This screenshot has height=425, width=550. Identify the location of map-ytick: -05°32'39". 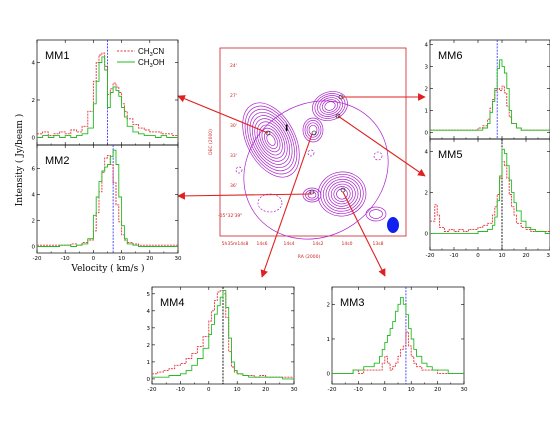
(230, 216).